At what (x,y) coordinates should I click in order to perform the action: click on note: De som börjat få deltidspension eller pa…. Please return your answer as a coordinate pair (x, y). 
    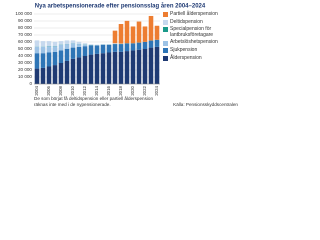
    Looking at the image, I should click on (93, 98).